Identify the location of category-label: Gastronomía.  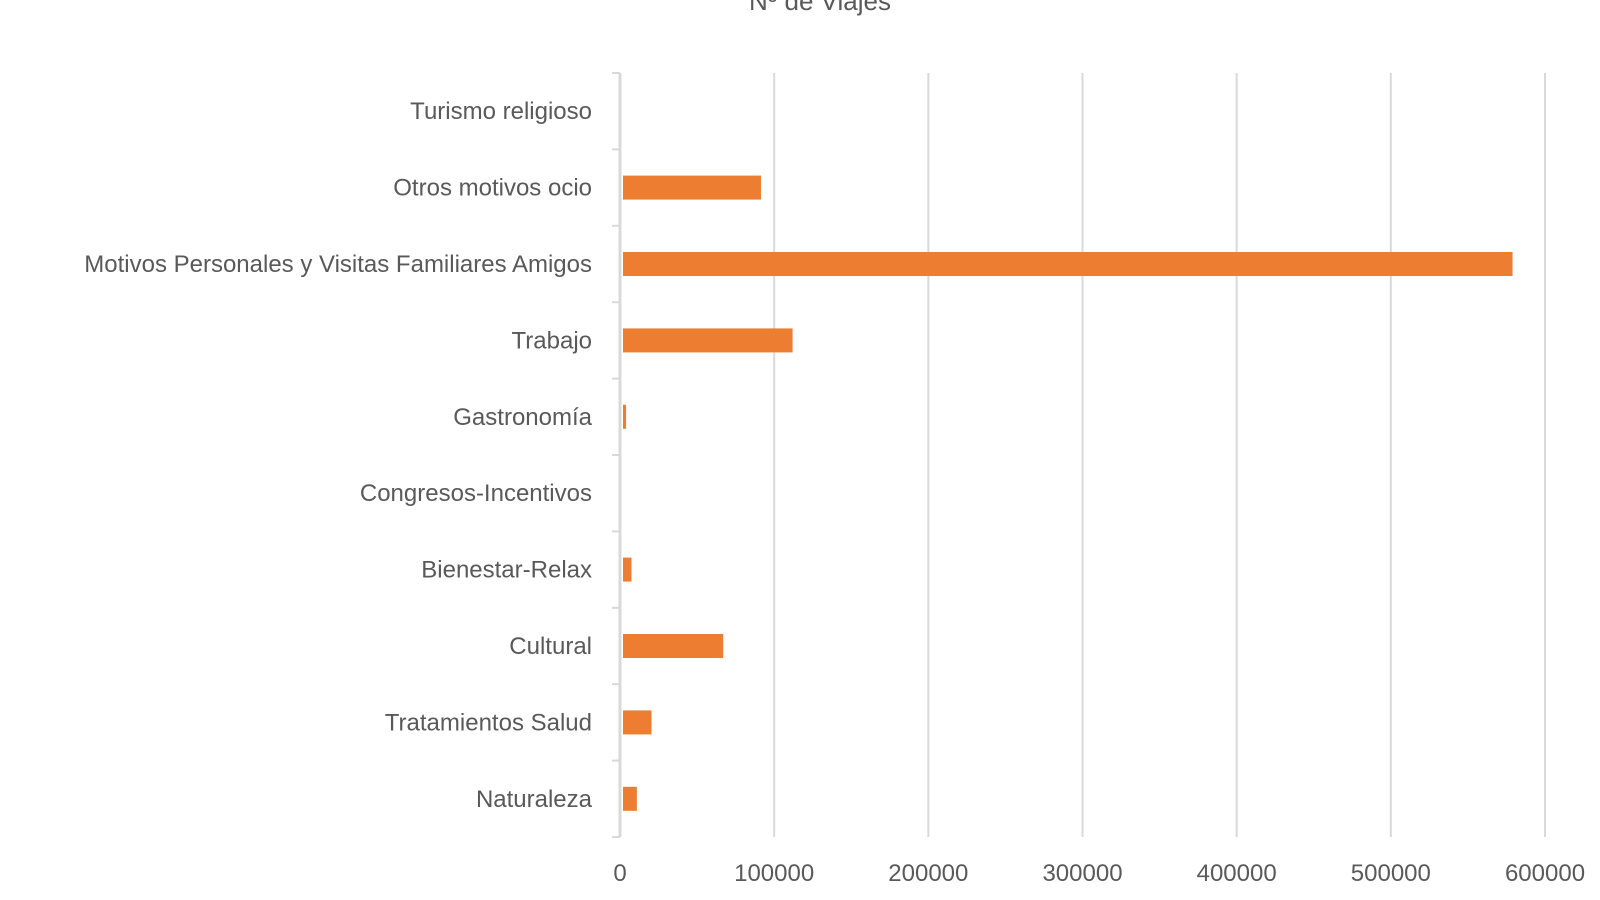
(522, 417).